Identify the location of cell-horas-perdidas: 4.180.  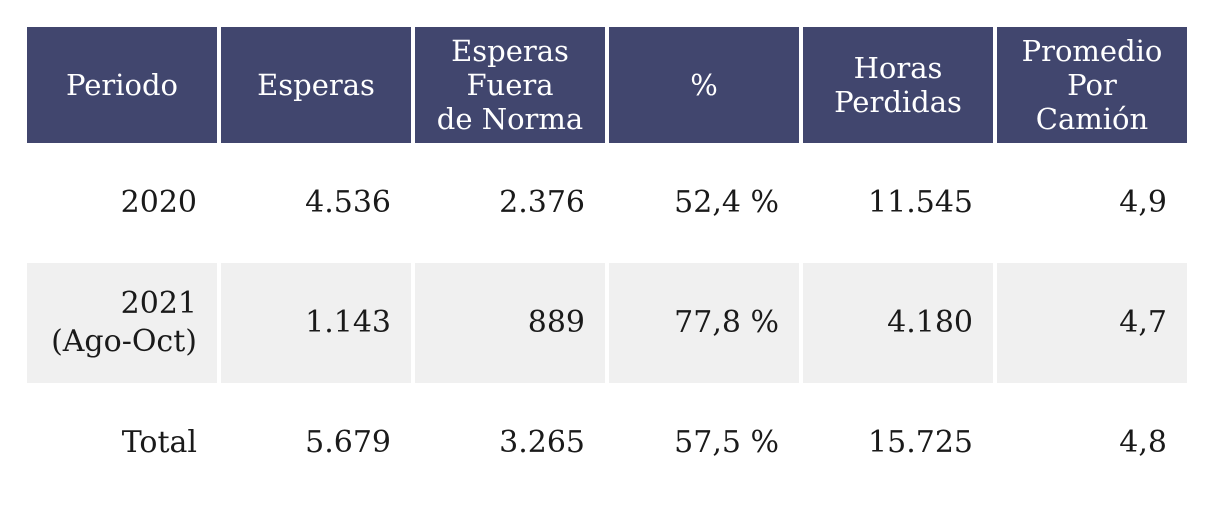
(898, 323).